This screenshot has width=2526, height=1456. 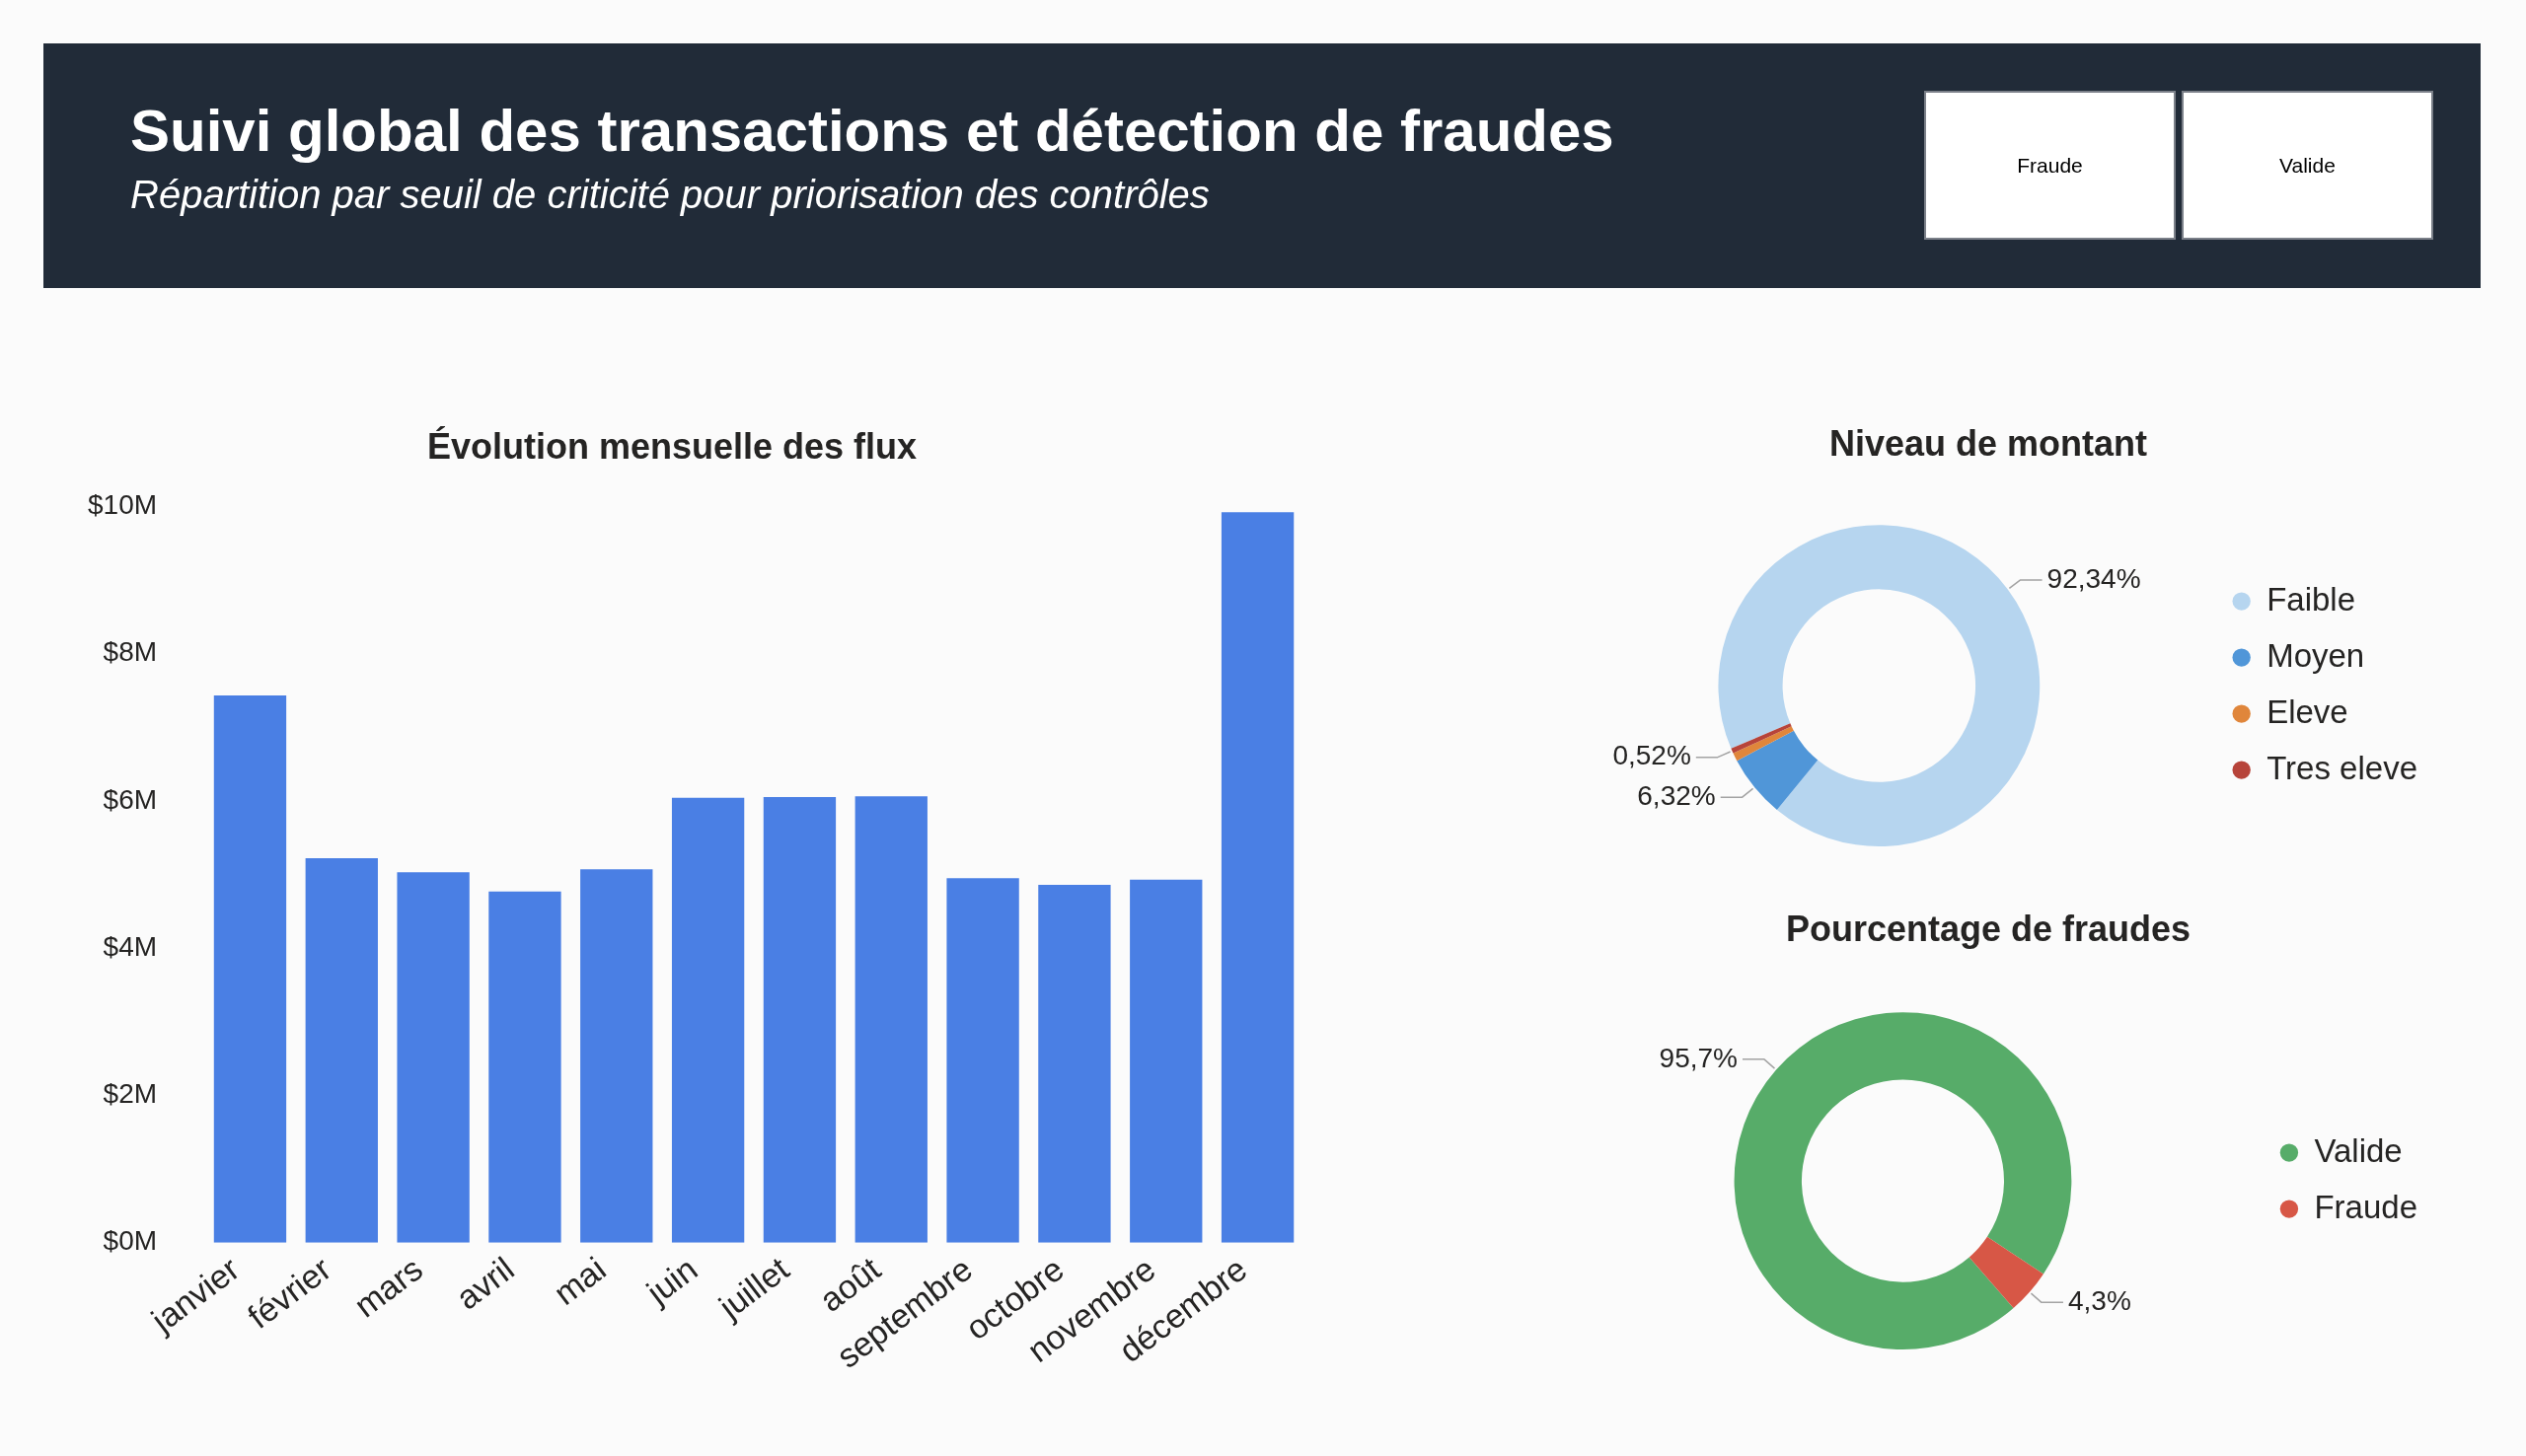 What do you see at coordinates (1988, 928) in the screenshot?
I see `chart-title: Pourcentage de fraudes` at bounding box center [1988, 928].